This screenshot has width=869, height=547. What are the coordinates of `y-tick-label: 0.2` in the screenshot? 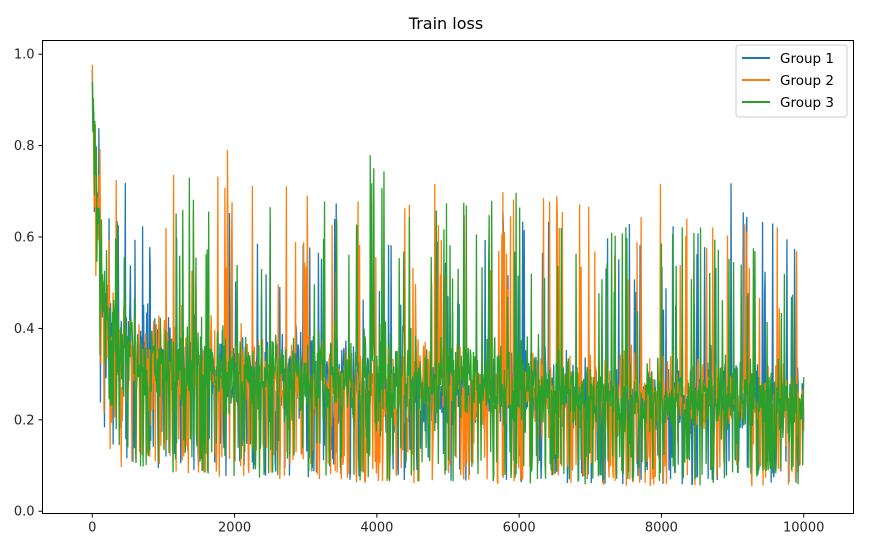 It's located at (24, 420).